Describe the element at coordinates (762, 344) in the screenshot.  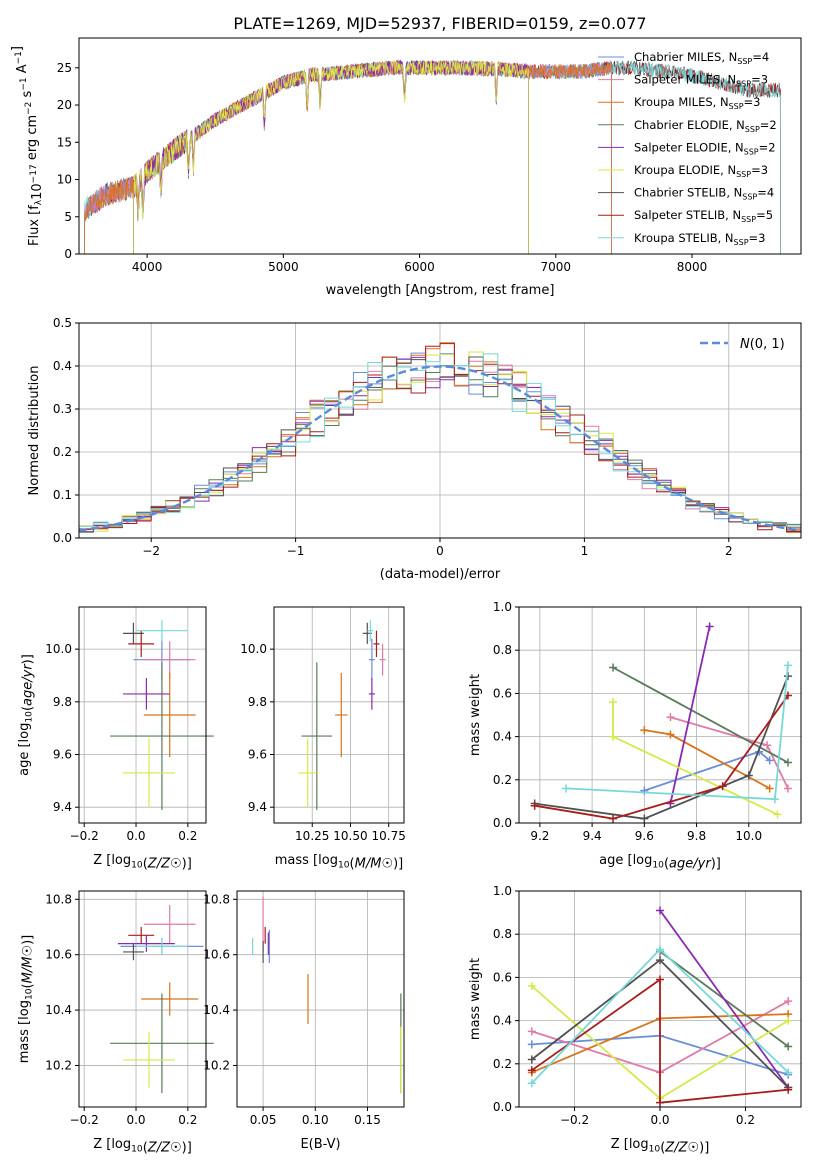
I see `legend-label-gaussian: N(0, 1)` at that location.